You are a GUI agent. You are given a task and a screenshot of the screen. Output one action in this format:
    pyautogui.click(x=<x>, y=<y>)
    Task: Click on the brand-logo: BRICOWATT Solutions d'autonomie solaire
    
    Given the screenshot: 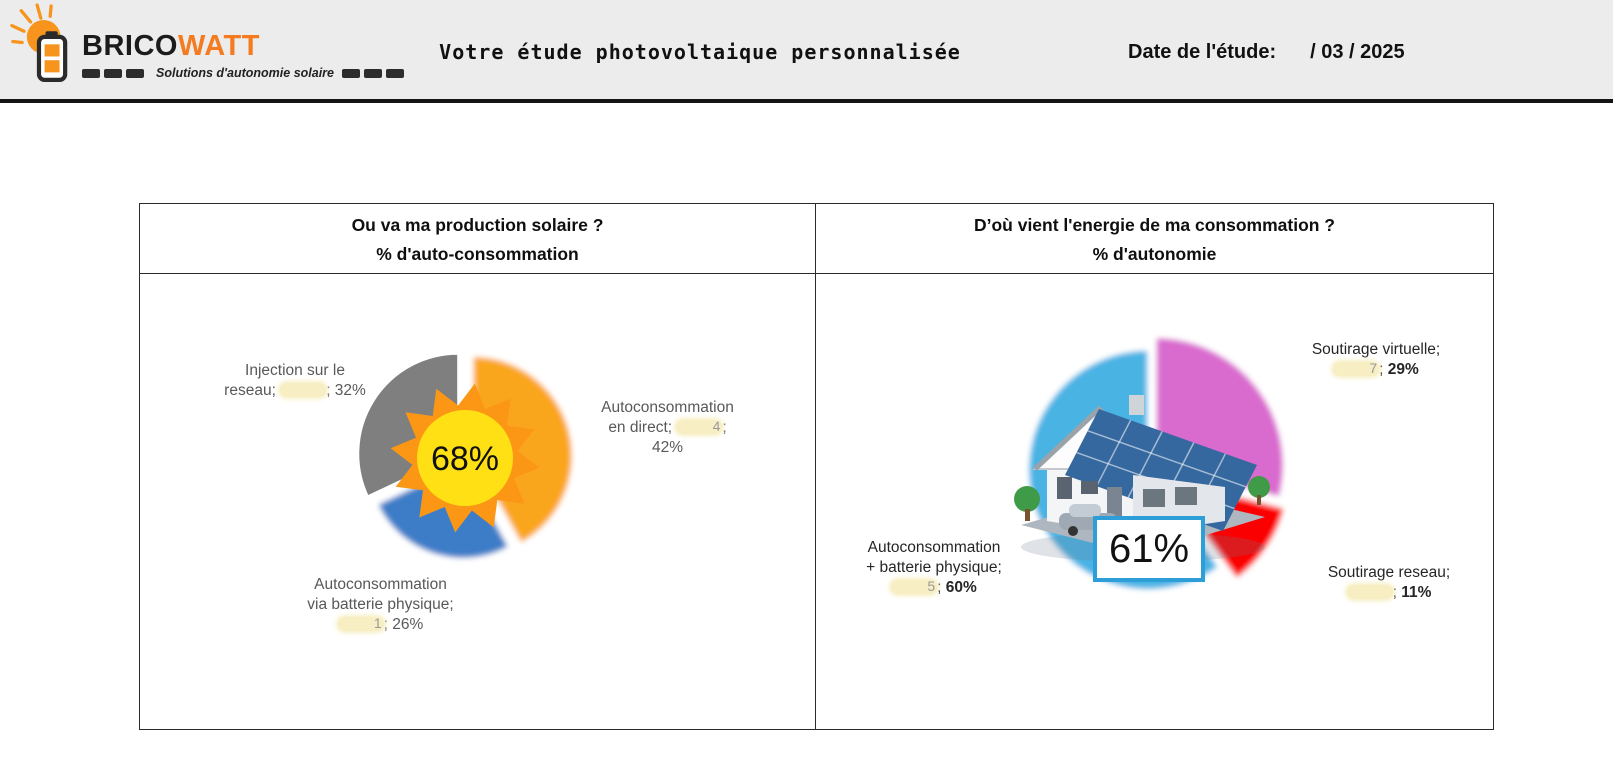 What is the action you would take?
    pyautogui.click(x=209, y=49)
    